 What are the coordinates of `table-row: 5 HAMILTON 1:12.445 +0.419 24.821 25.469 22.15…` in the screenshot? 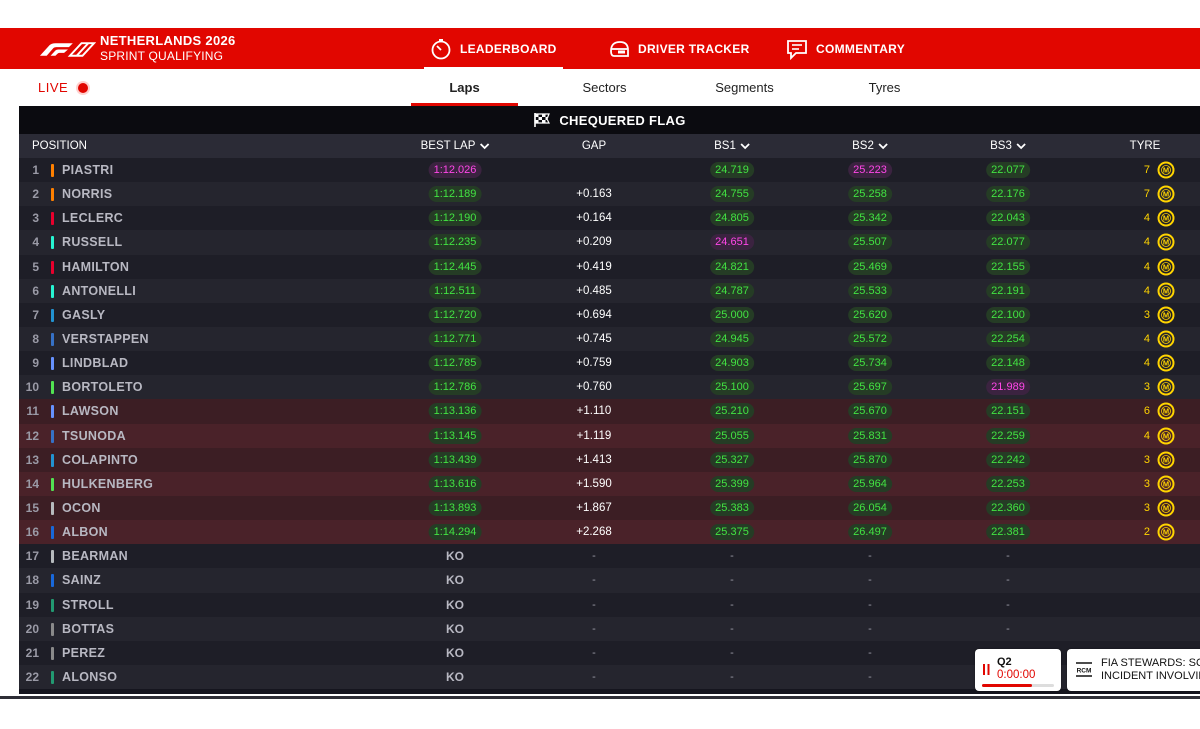 It's located at (609, 266).